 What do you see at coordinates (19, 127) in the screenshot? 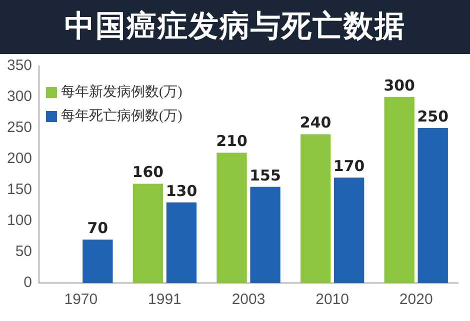
I see `y-tick-label: 250` at bounding box center [19, 127].